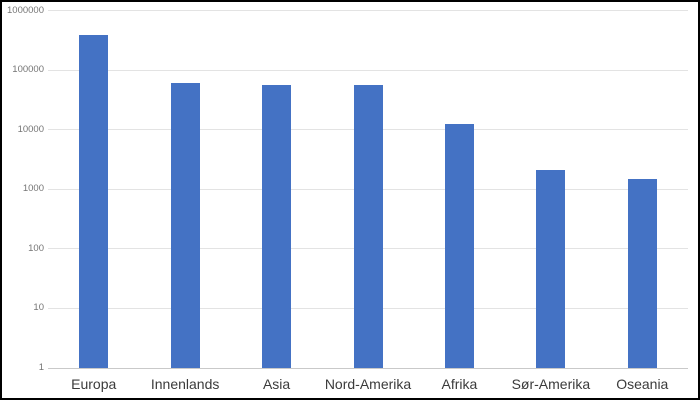  Describe the element at coordinates (276, 384) in the screenshot. I see `x-category-label: Asia` at that location.